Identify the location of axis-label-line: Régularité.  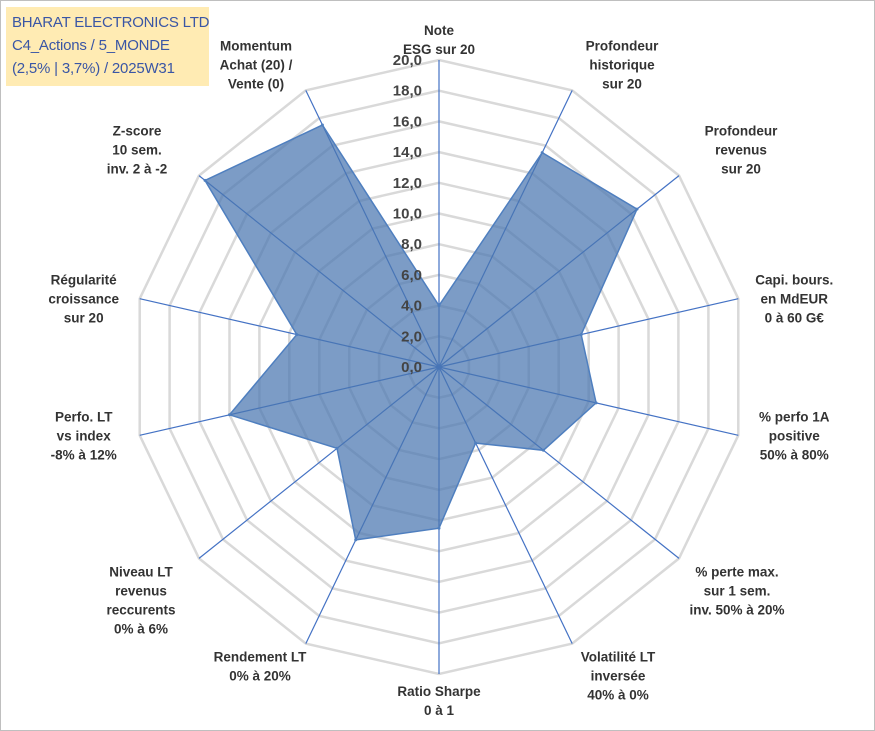
(84, 280).